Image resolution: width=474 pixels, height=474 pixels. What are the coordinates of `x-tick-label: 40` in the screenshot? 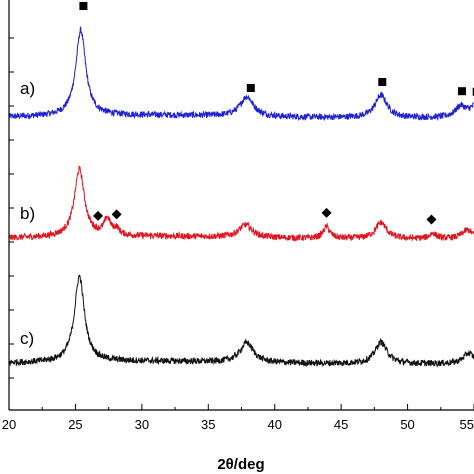 It's located at (274, 424).